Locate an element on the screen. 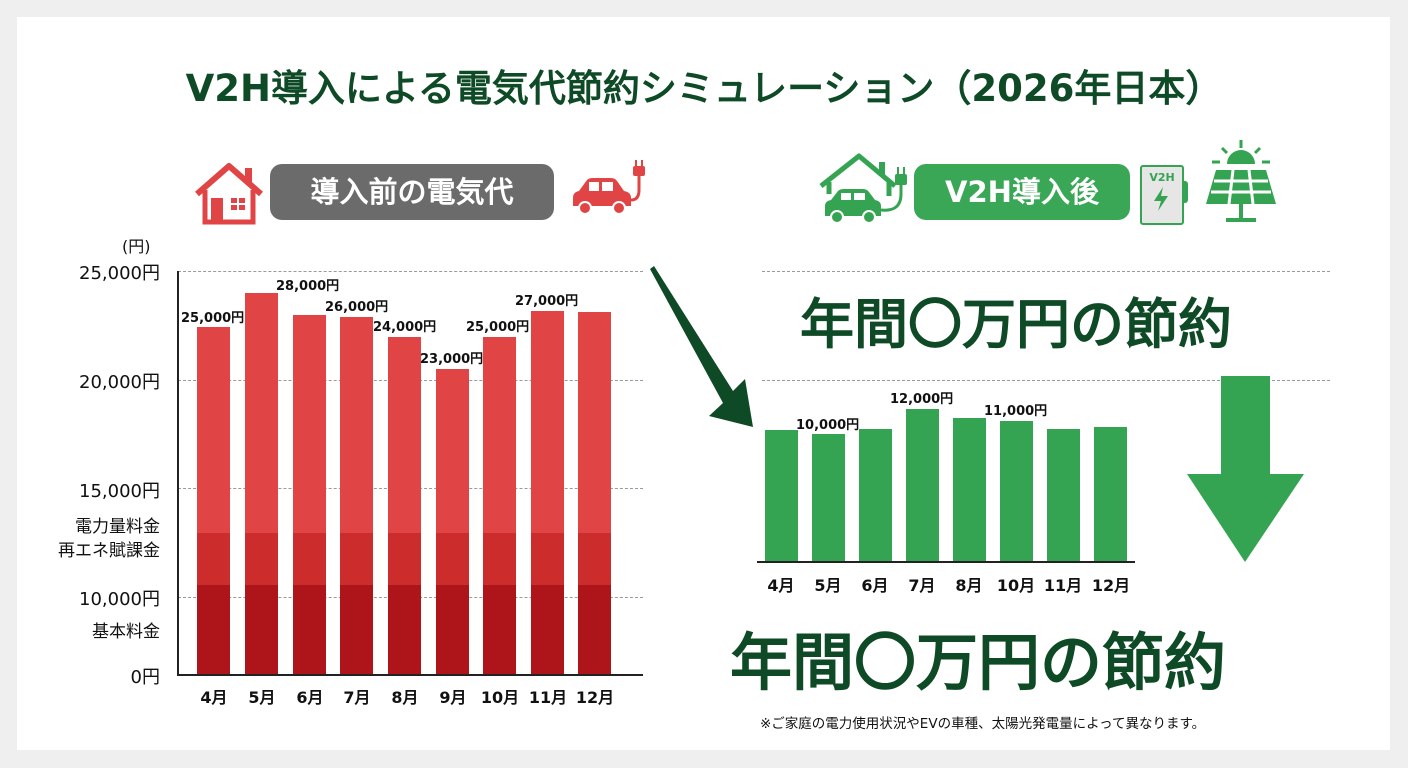 This screenshot has height=768, width=1408. segment-label-renewable: 再エネ賦課金 is located at coordinates (109, 551).